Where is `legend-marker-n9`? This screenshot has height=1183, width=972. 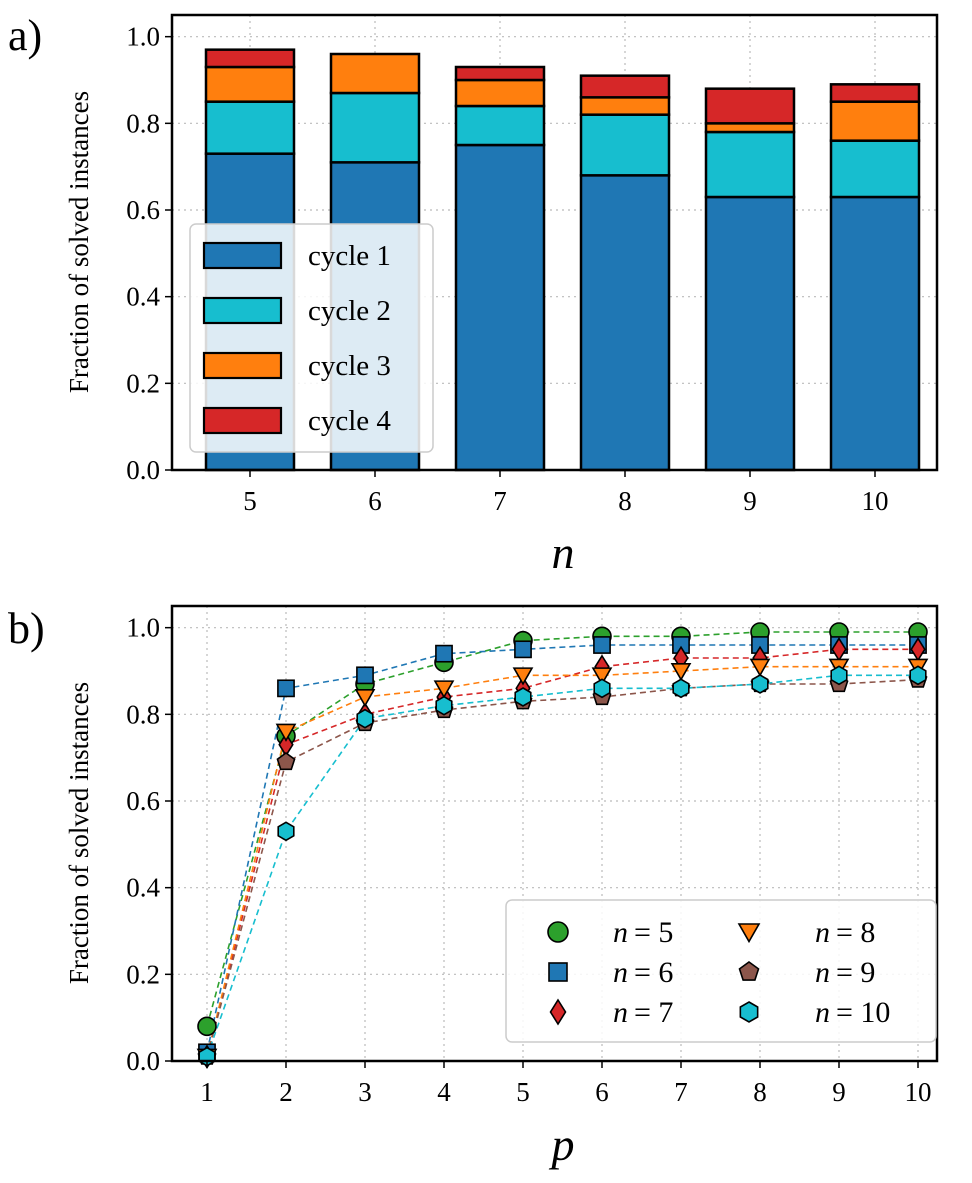 legend-marker-n9 is located at coordinates (749, 971).